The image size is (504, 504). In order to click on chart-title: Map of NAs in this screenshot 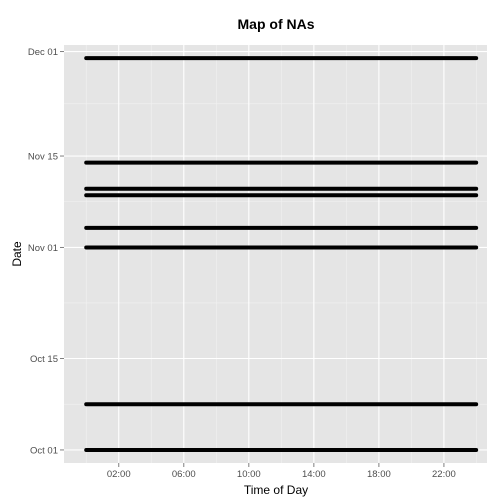, I will do `click(276, 24)`.